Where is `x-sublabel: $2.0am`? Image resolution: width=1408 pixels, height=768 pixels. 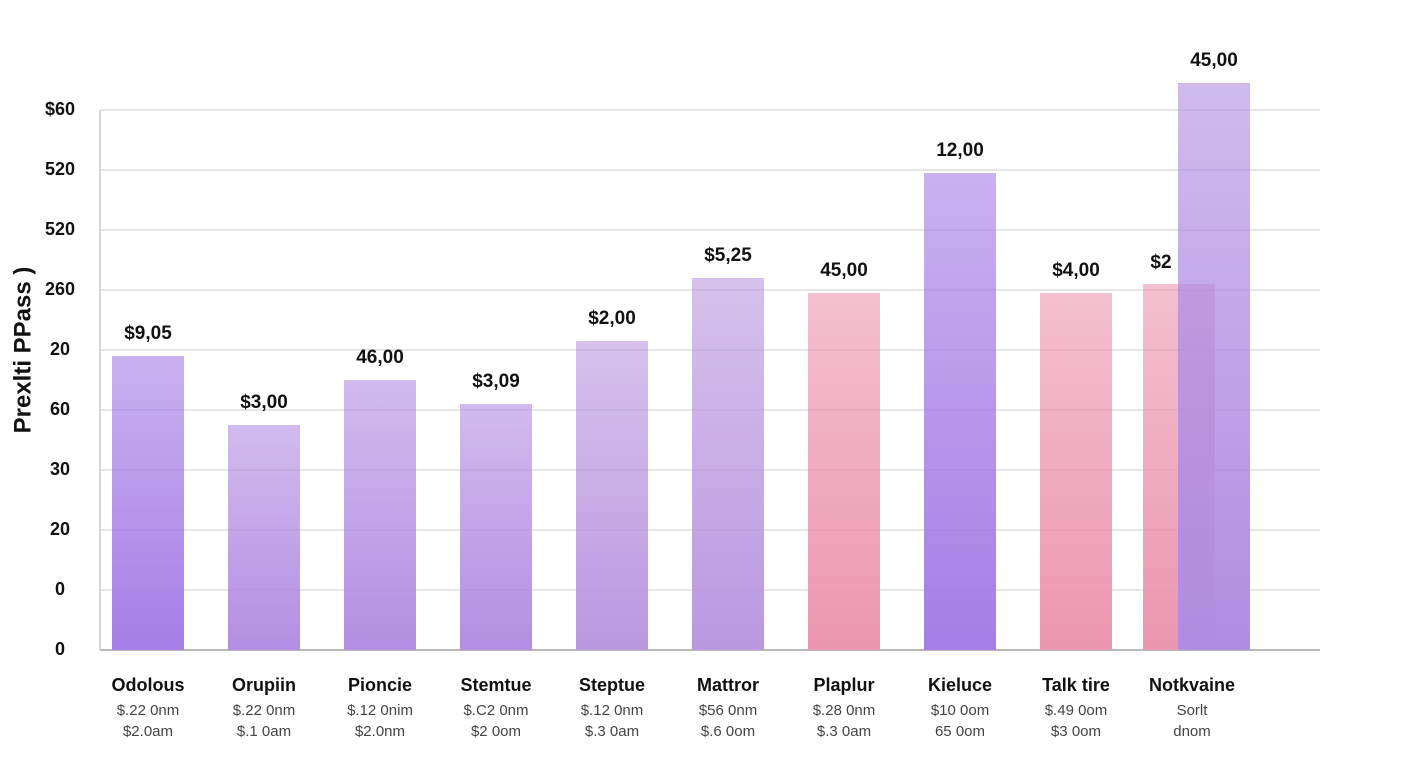 x-sublabel: $2.0am is located at coordinates (148, 731).